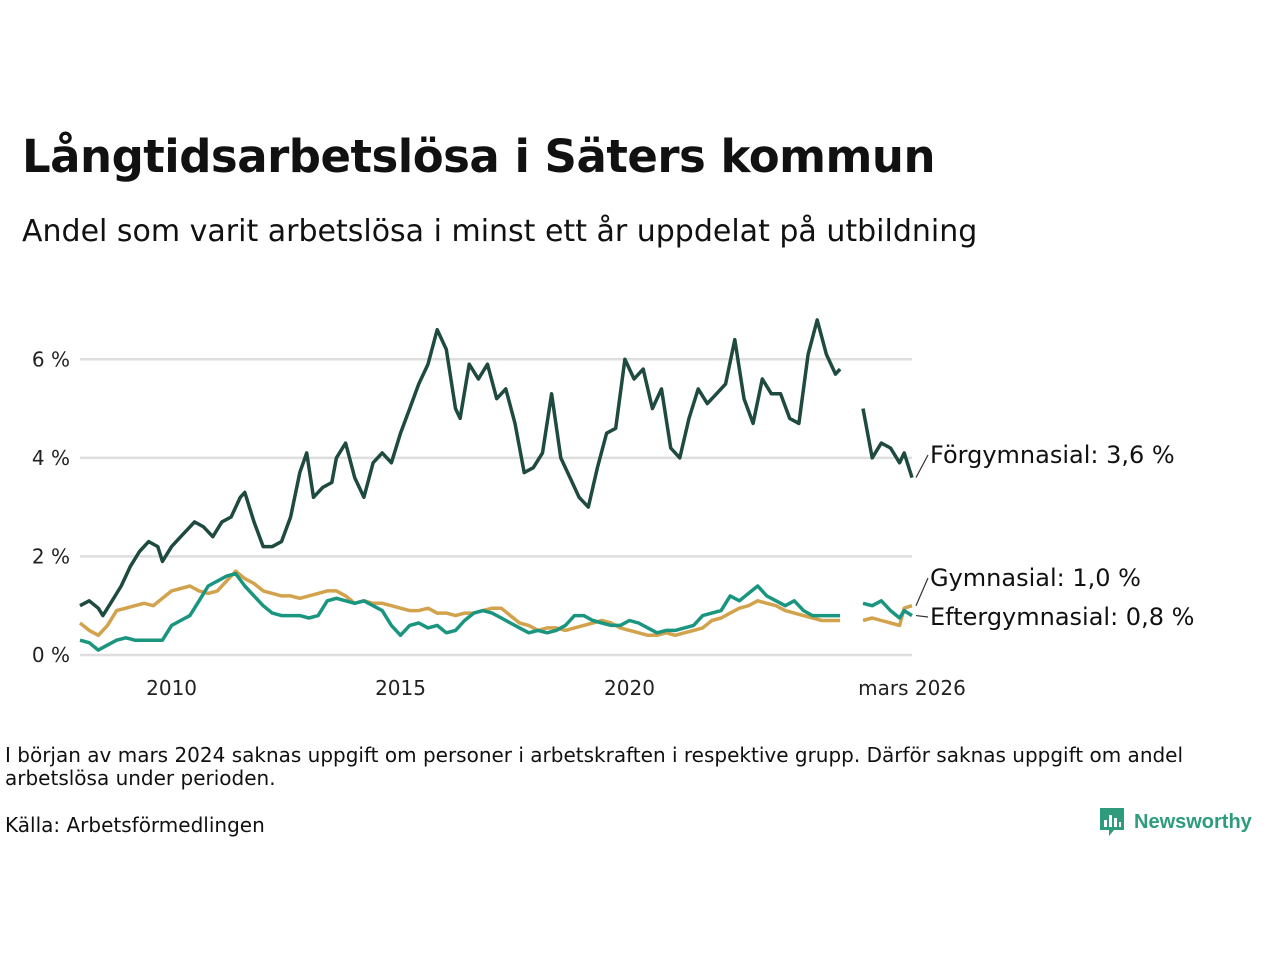 This screenshot has height=960, width=1280. Describe the element at coordinates (171, 688) in the screenshot. I see `x-tick-label: 2010` at that location.